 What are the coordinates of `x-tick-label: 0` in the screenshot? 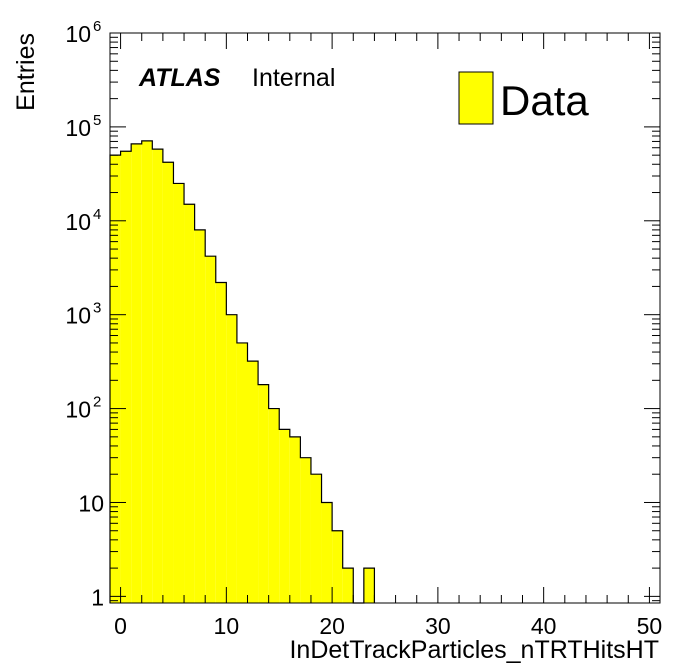 It's located at (120, 626).